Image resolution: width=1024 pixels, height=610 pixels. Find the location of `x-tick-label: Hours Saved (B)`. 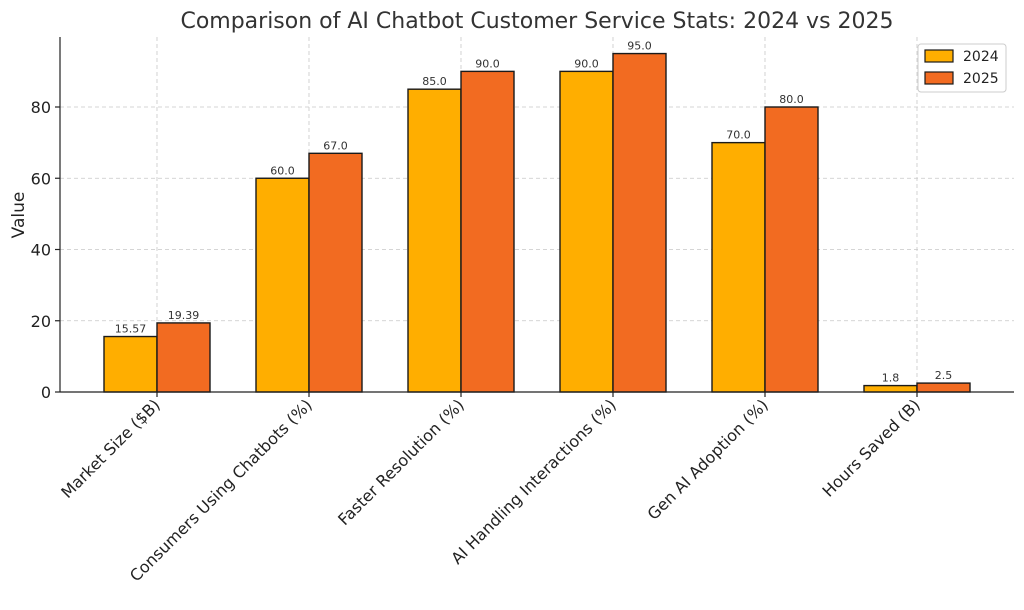

x-tick-label: Hours Saved (B) is located at coordinates (871, 447).